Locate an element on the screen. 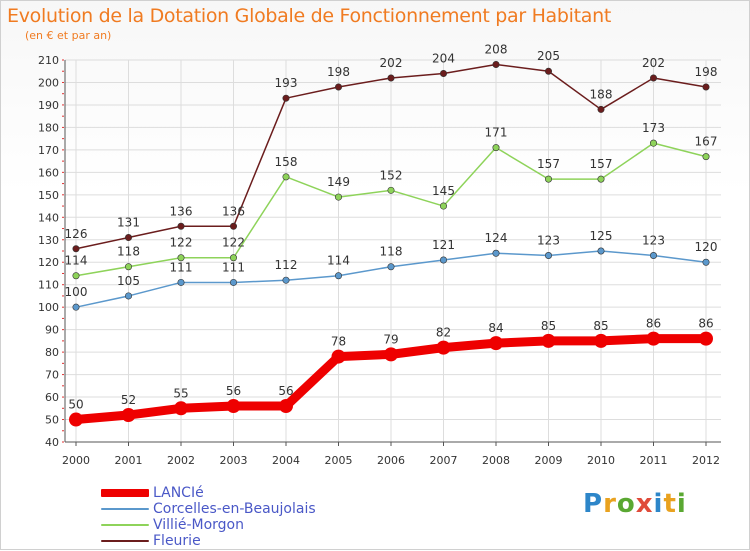 The height and width of the screenshot is (551, 750). legend-label-fleurie: Fleurie is located at coordinates (177, 541).